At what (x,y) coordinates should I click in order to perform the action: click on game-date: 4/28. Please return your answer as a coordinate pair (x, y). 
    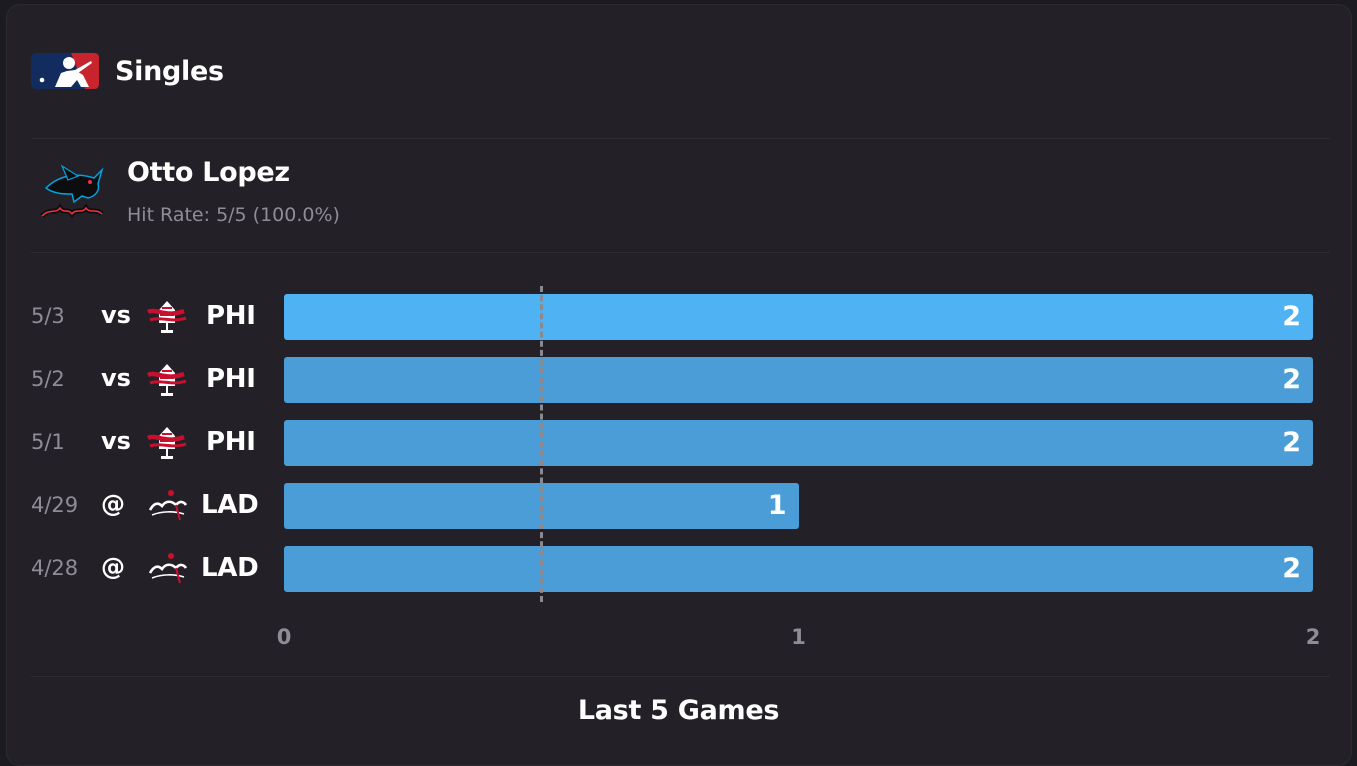
    Looking at the image, I should click on (55, 568).